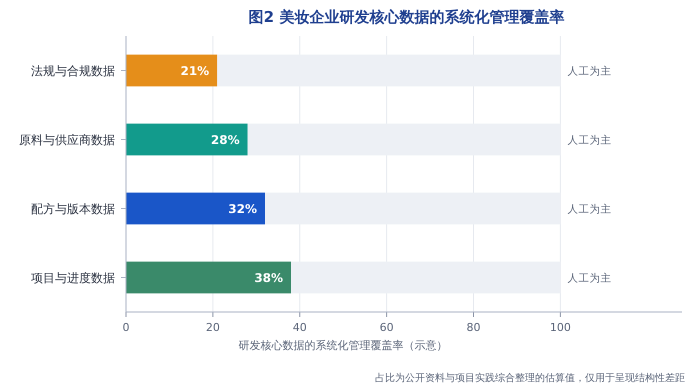 The image size is (693, 390). What do you see at coordinates (67, 140) in the screenshot?
I see `y-tick-label: 原料与供应商数据` at bounding box center [67, 140].